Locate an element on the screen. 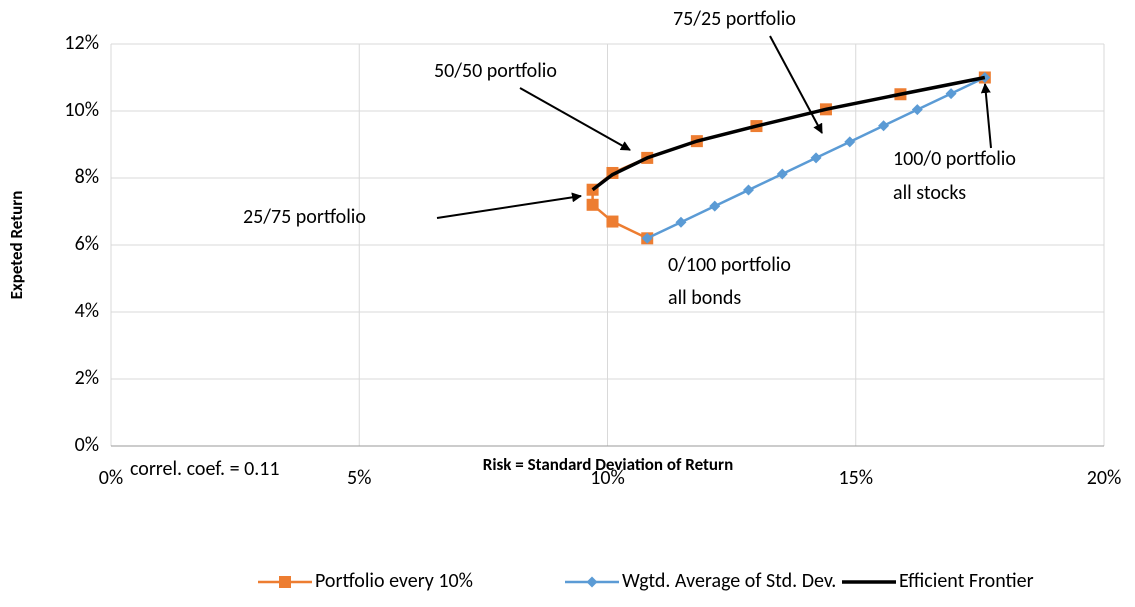 Image resolution: width=1135 pixels, height=607 pixels. x-tick-label: 15% is located at coordinates (855, 478).